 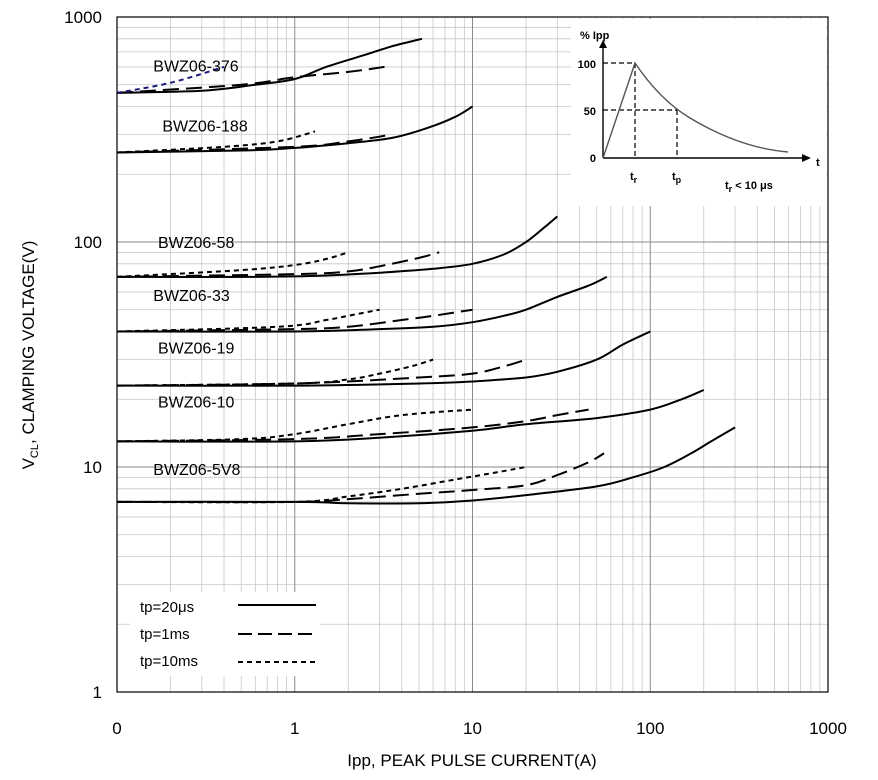 I want to click on legend-label-20us: tp=20μs, so click(x=167, y=607).